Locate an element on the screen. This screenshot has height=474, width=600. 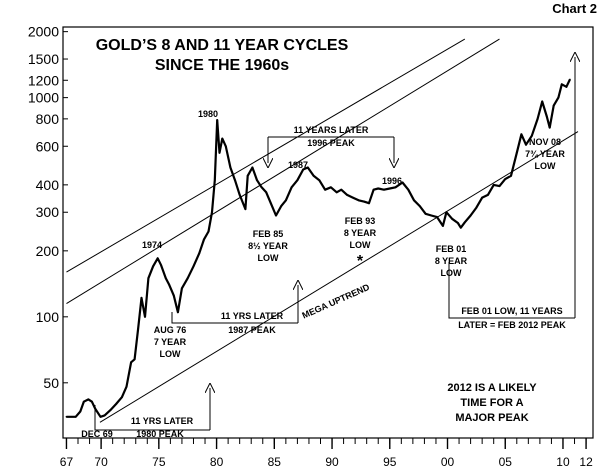
label-aug76-2: 7 YEAR is located at coordinates (170, 342).